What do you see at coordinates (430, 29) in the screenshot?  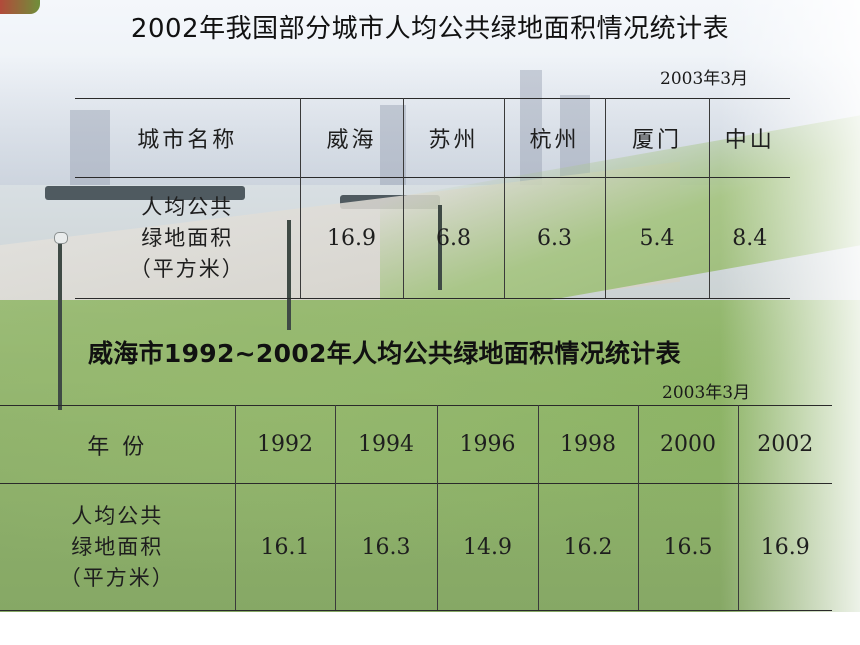 I see `table1-title: 2002年我国部分城市人均公共绿地面积情况统计表` at bounding box center [430, 29].